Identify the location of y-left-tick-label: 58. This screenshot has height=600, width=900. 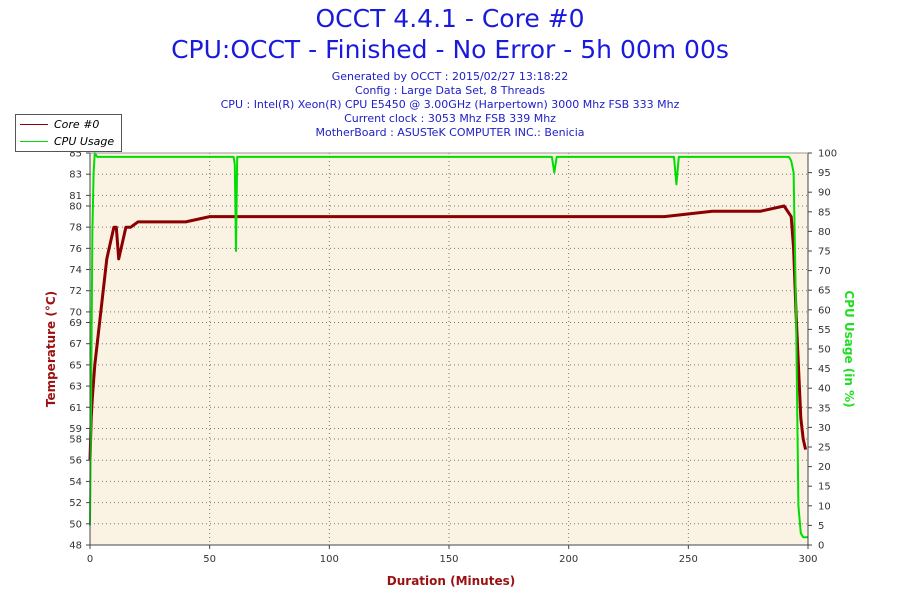
(75, 440).